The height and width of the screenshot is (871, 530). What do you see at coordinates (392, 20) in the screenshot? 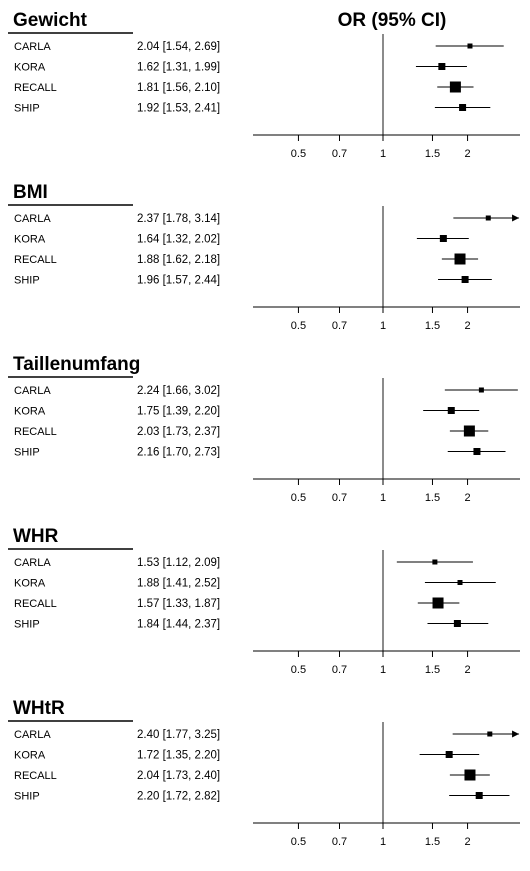
I see `header-or-ci: OR (95% CI)` at bounding box center [392, 20].